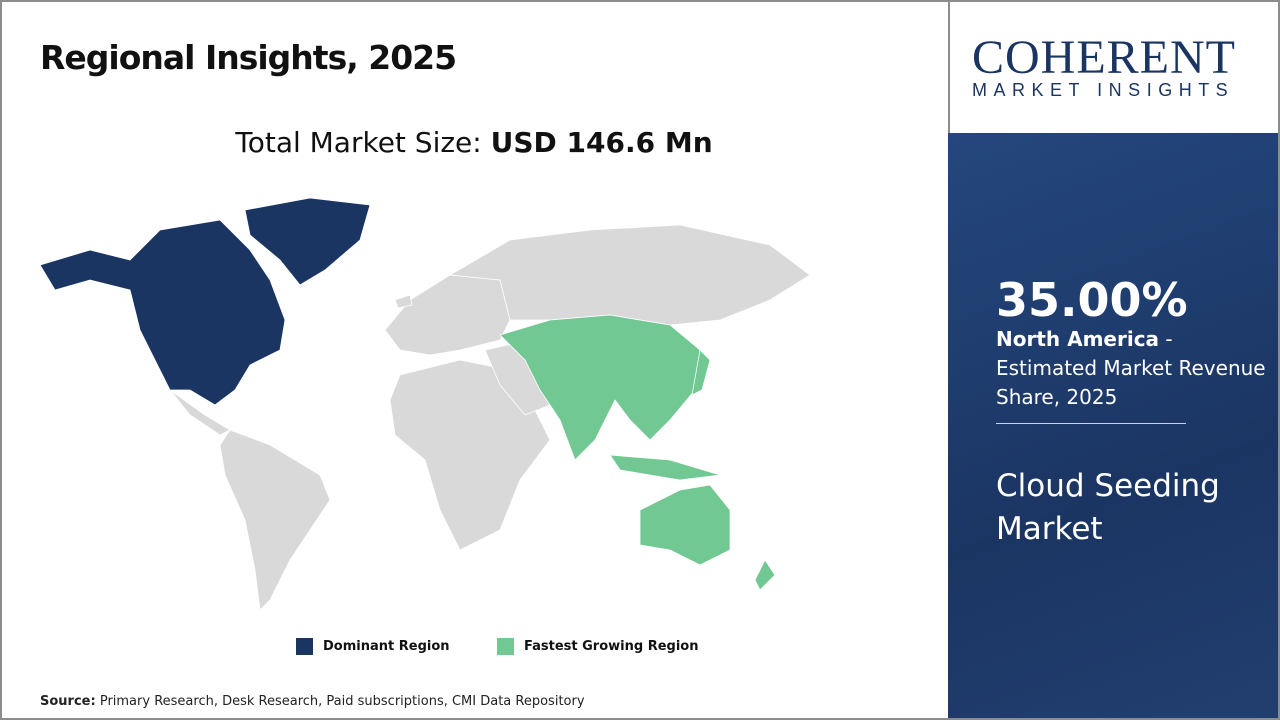  I want to click on logo-tagline: MARKET INSIGHTS, so click(1103, 90).